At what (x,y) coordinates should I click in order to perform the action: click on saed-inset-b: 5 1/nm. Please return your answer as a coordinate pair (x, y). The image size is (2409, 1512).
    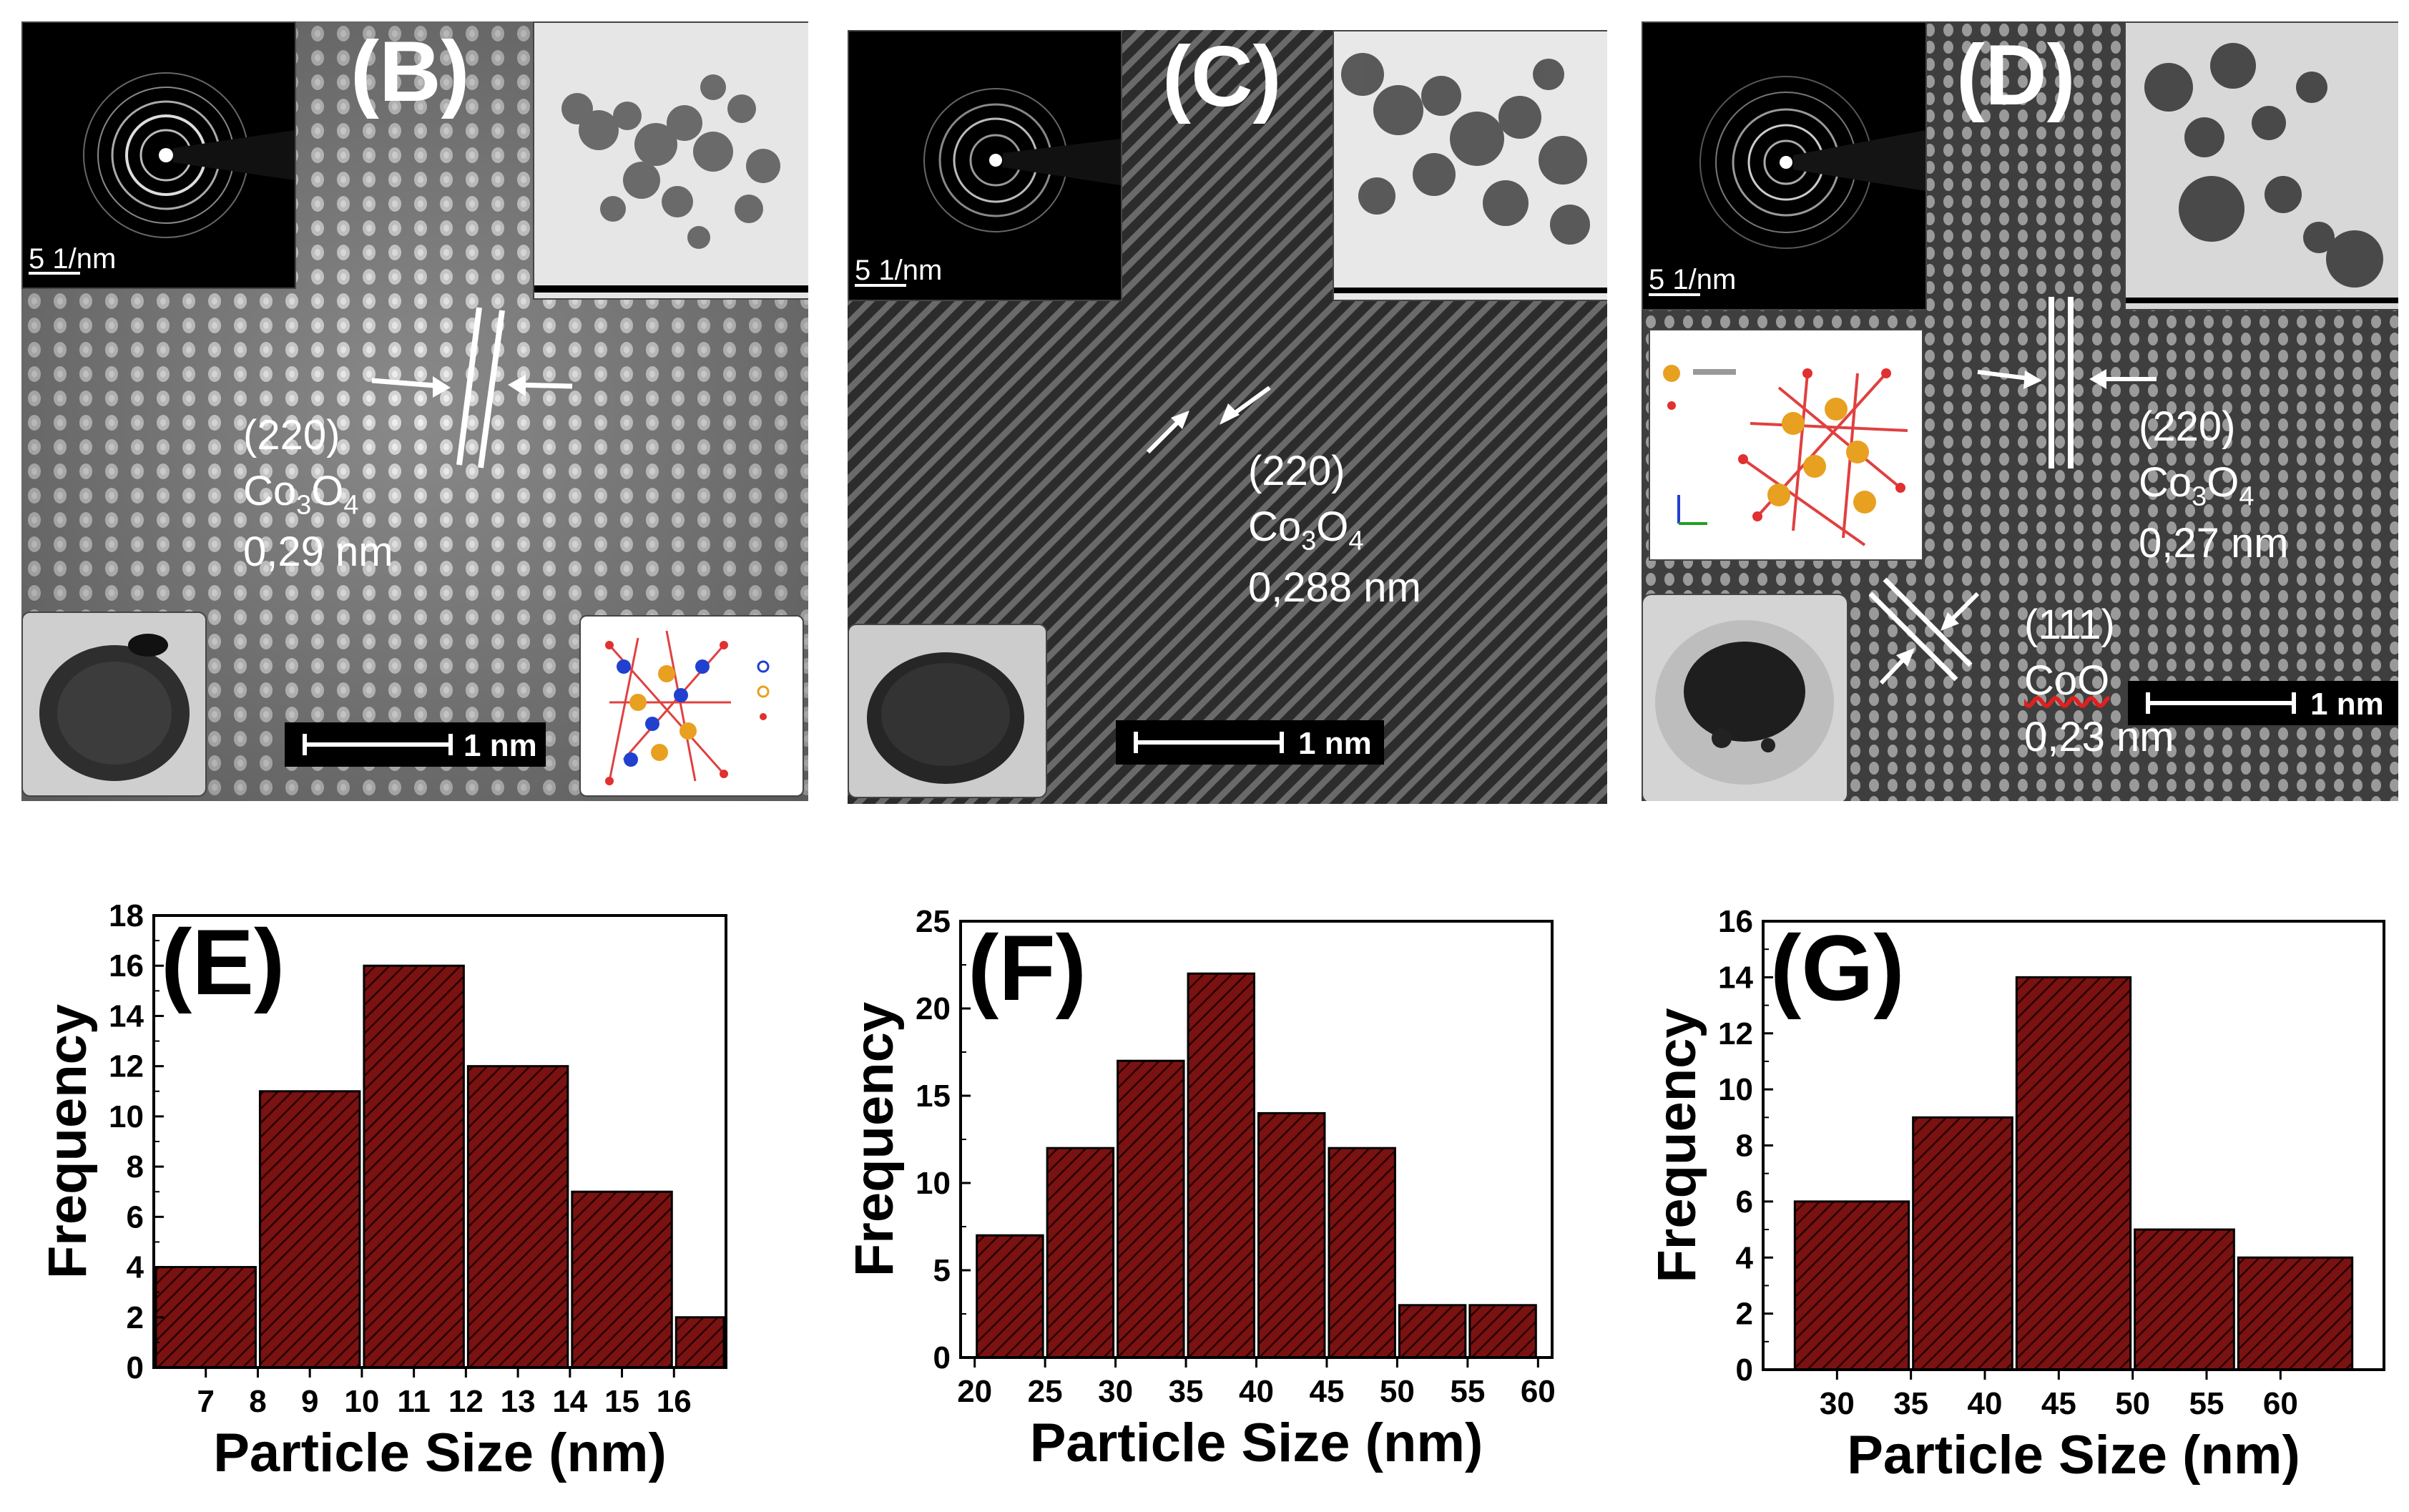
    Looking at the image, I should click on (158, 155).